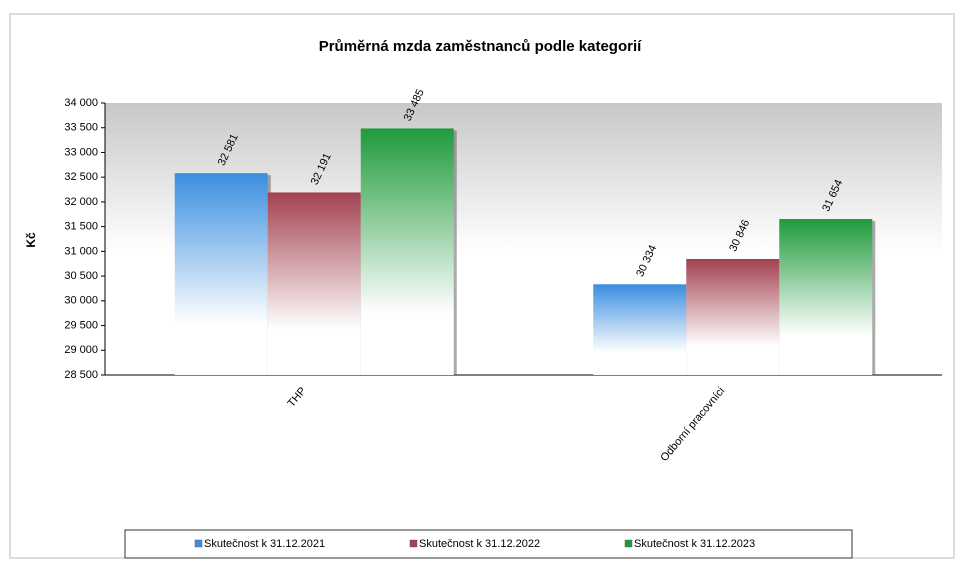  I want to click on y-tick-label: 33 000, so click(81, 152).